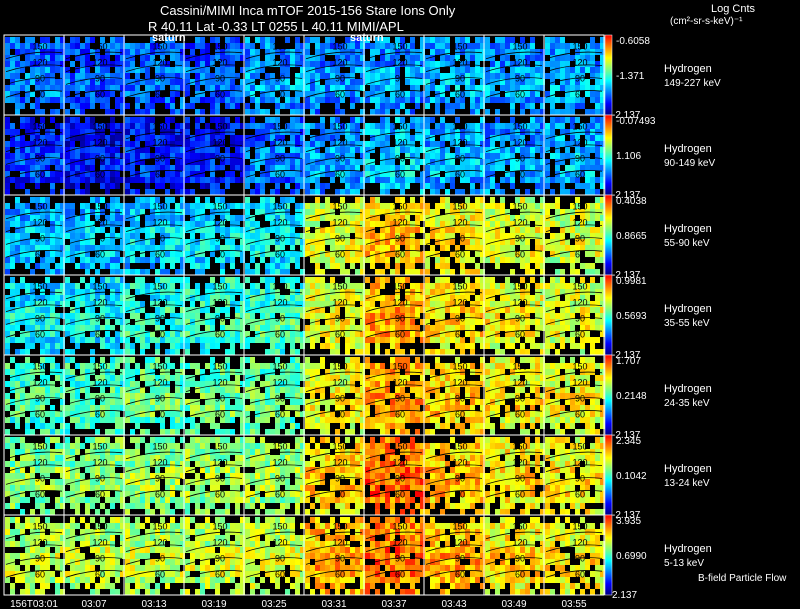 Image resolution: width=800 pixels, height=609 pixels. Describe the element at coordinates (99, 286) in the screenshot. I see `pitch-angle-label: 150` at that location.